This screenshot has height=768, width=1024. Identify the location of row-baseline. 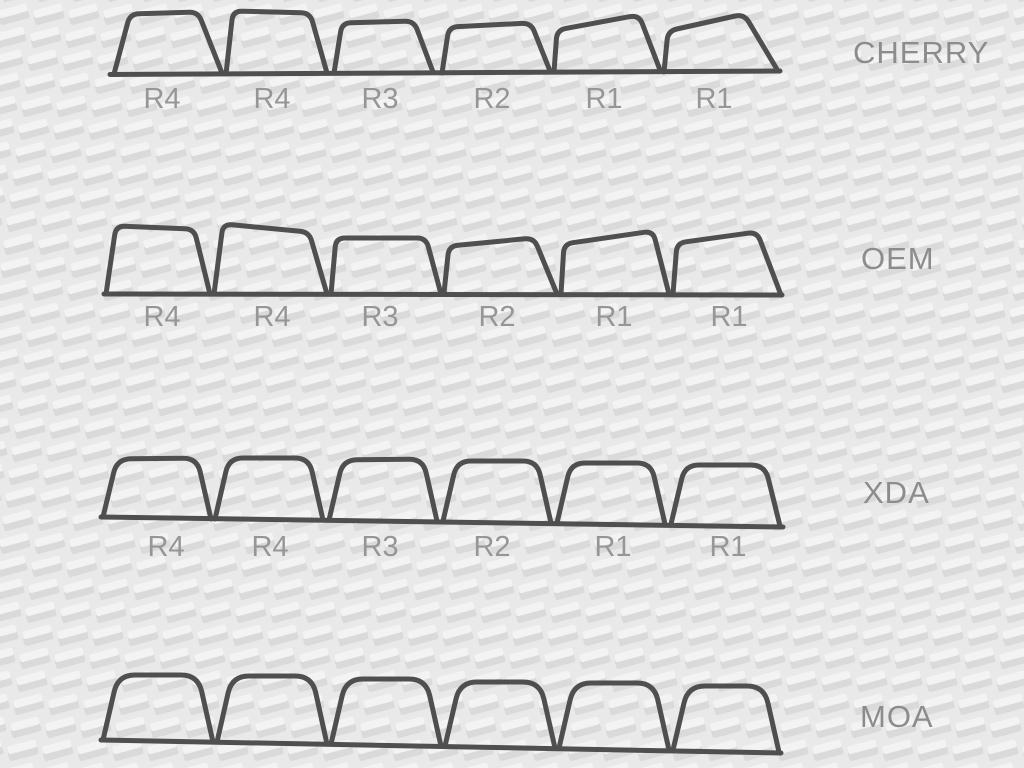
(445, 72).